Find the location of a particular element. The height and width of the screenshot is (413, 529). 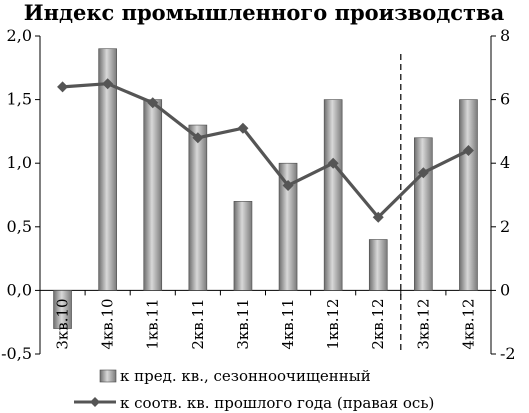

right-tick-label: 4 is located at coordinates (505, 162).